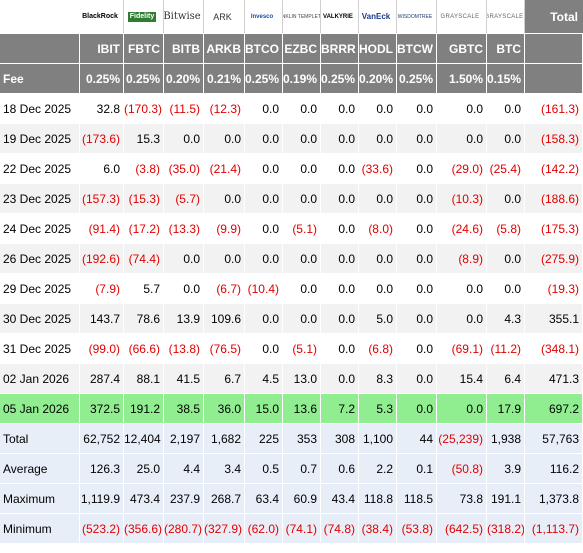  Describe the element at coordinates (554, 17) in the screenshot. I see `total-header: Total` at that location.